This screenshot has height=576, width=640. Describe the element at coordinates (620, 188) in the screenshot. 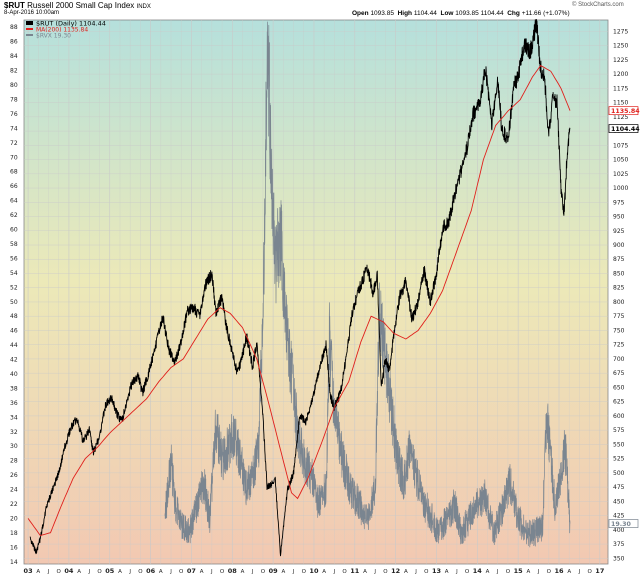

I see `right-tick-label: 1000` at that location.